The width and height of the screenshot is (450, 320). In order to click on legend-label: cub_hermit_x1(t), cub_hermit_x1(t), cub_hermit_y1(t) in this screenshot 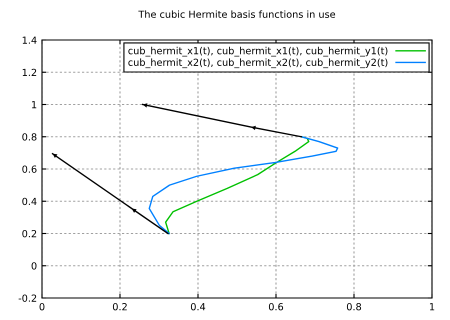, I will do `click(258, 51)`.